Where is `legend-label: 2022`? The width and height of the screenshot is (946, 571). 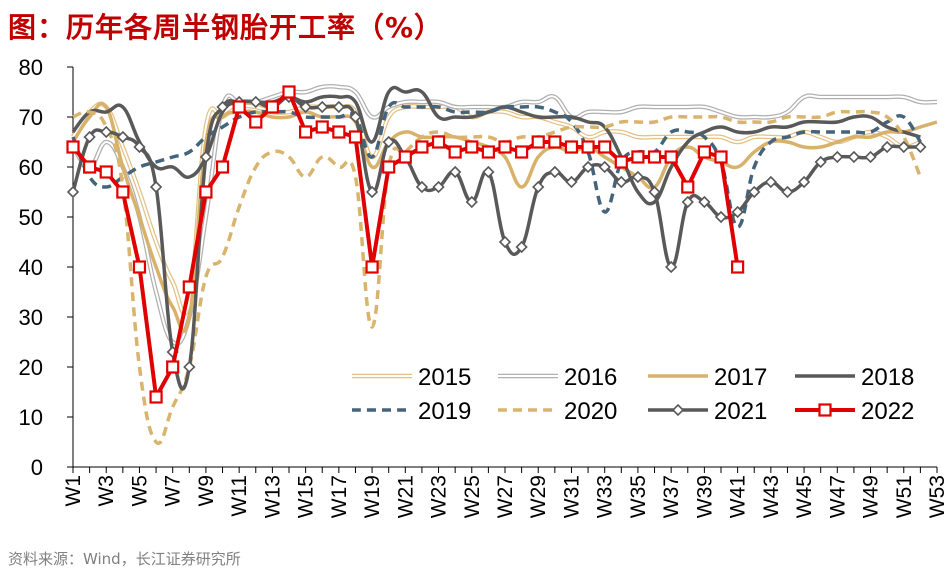
legend-label: 2022 is located at coordinates (887, 411).